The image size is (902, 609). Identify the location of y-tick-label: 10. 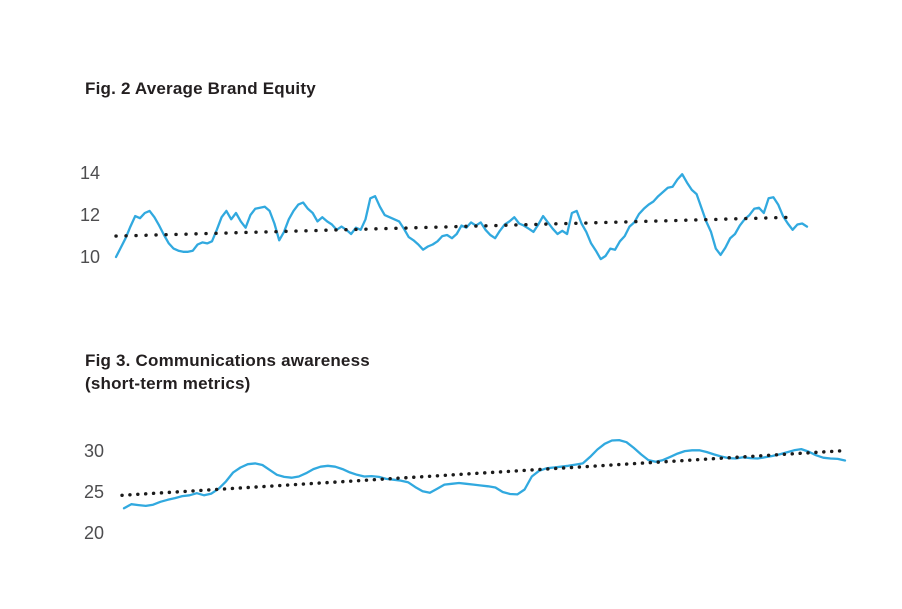
(89, 257).